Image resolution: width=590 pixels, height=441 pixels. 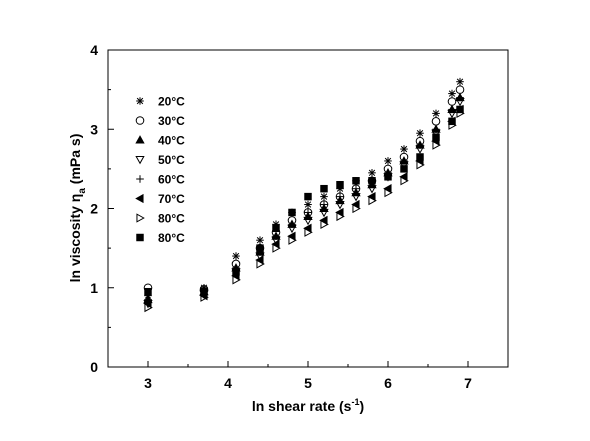 What do you see at coordinates (388, 383) in the screenshot?
I see `x-tick-label: 6` at bounding box center [388, 383].